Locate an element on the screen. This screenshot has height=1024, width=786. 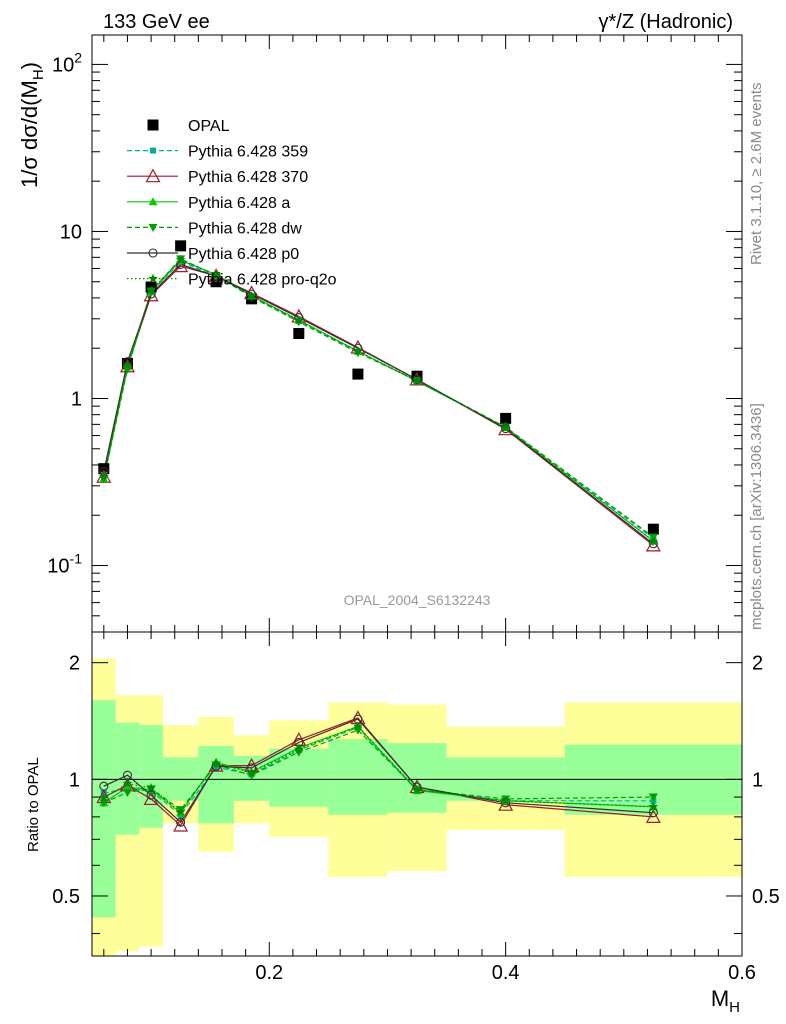
legend-label-0: OPAL is located at coordinates (209, 126).